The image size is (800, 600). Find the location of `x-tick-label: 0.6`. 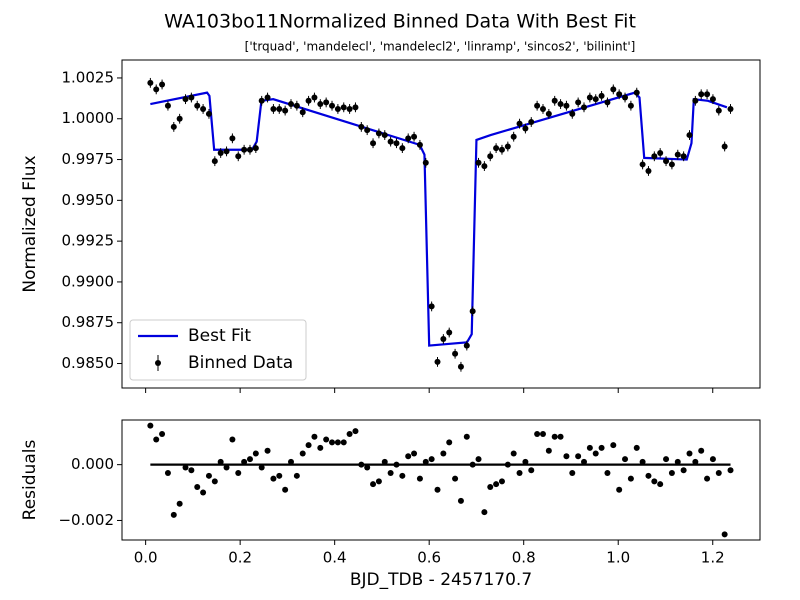

x-tick-label: 0.6 is located at coordinates (429, 558).